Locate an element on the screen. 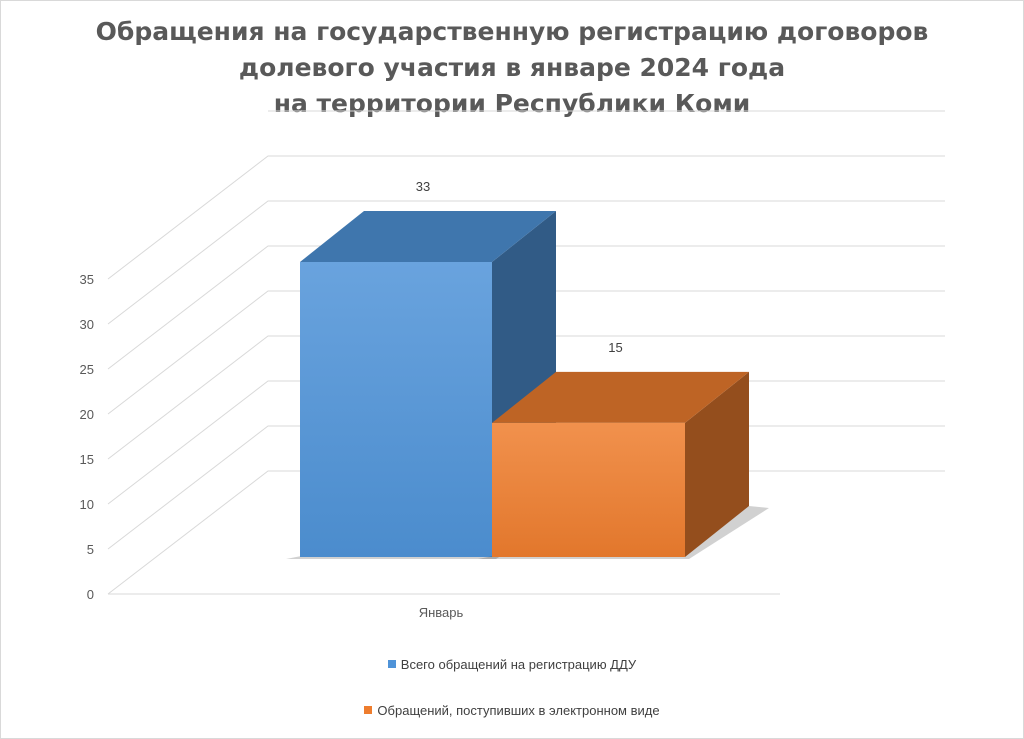 This screenshot has width=1024, height=739. chart-title-line-2: долевого участия в январе 2024 года is located at coordinates (512, 67).